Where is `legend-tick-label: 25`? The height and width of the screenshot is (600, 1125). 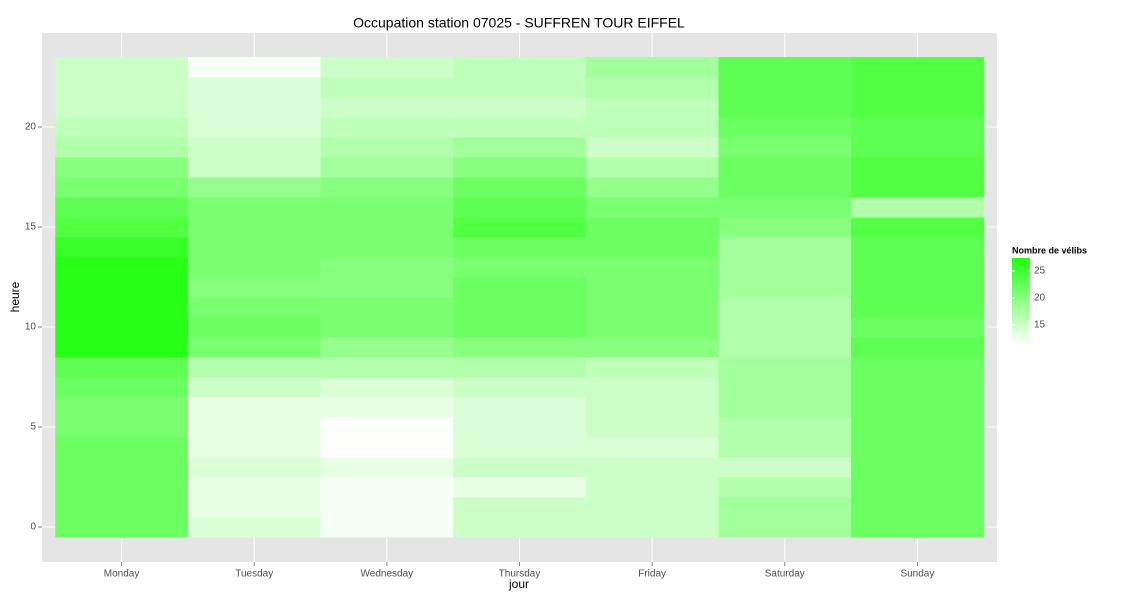 legend-tick-label: 25 is located at coordinates (1040, 271).